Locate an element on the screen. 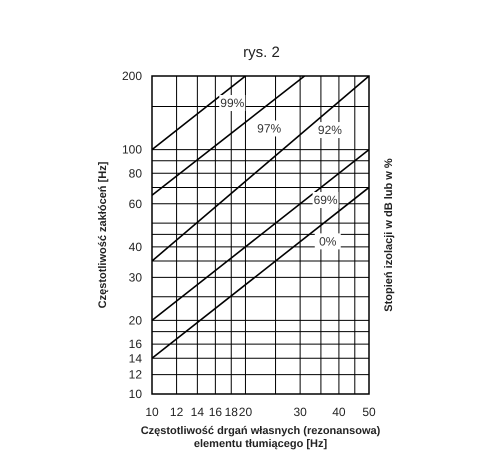 The width and height of the screenshot is (488, 454). y-tick-label: 16 is located at coordinates (135, 344).